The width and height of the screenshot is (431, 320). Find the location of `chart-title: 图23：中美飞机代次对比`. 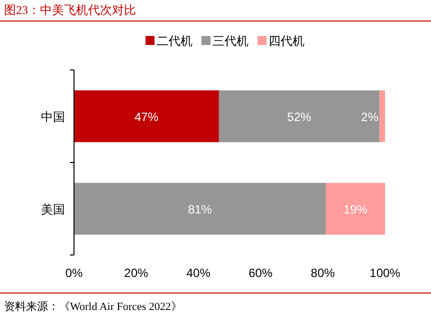

chart-title: 图23：中美飞机代次对比 is located at coordinates (70, 10).